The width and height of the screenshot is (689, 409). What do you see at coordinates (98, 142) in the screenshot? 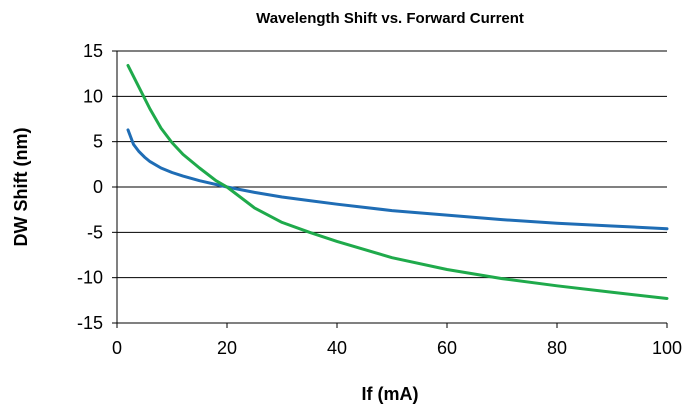
I see `y-tick-label: 5` at bounding box center [98, 142].